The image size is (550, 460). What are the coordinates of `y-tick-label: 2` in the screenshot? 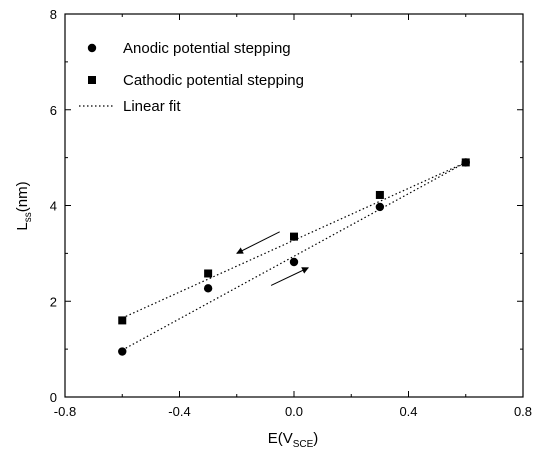 It's located at (53, 301).